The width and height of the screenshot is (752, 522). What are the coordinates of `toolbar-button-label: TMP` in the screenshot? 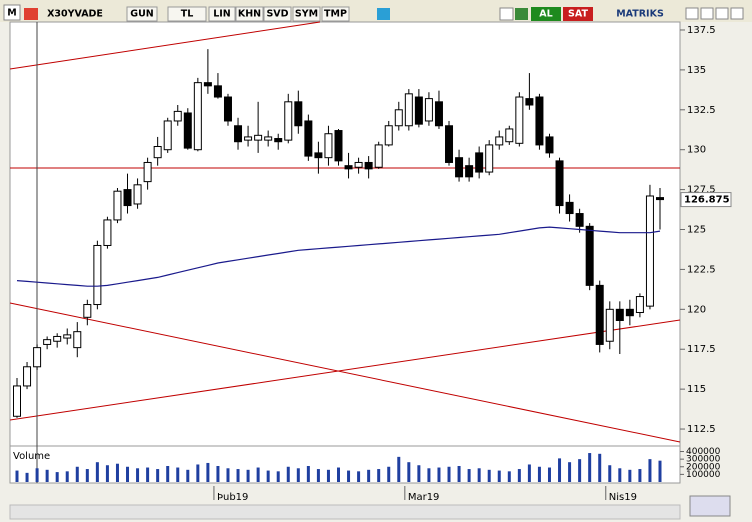 It's located at (335, 14).